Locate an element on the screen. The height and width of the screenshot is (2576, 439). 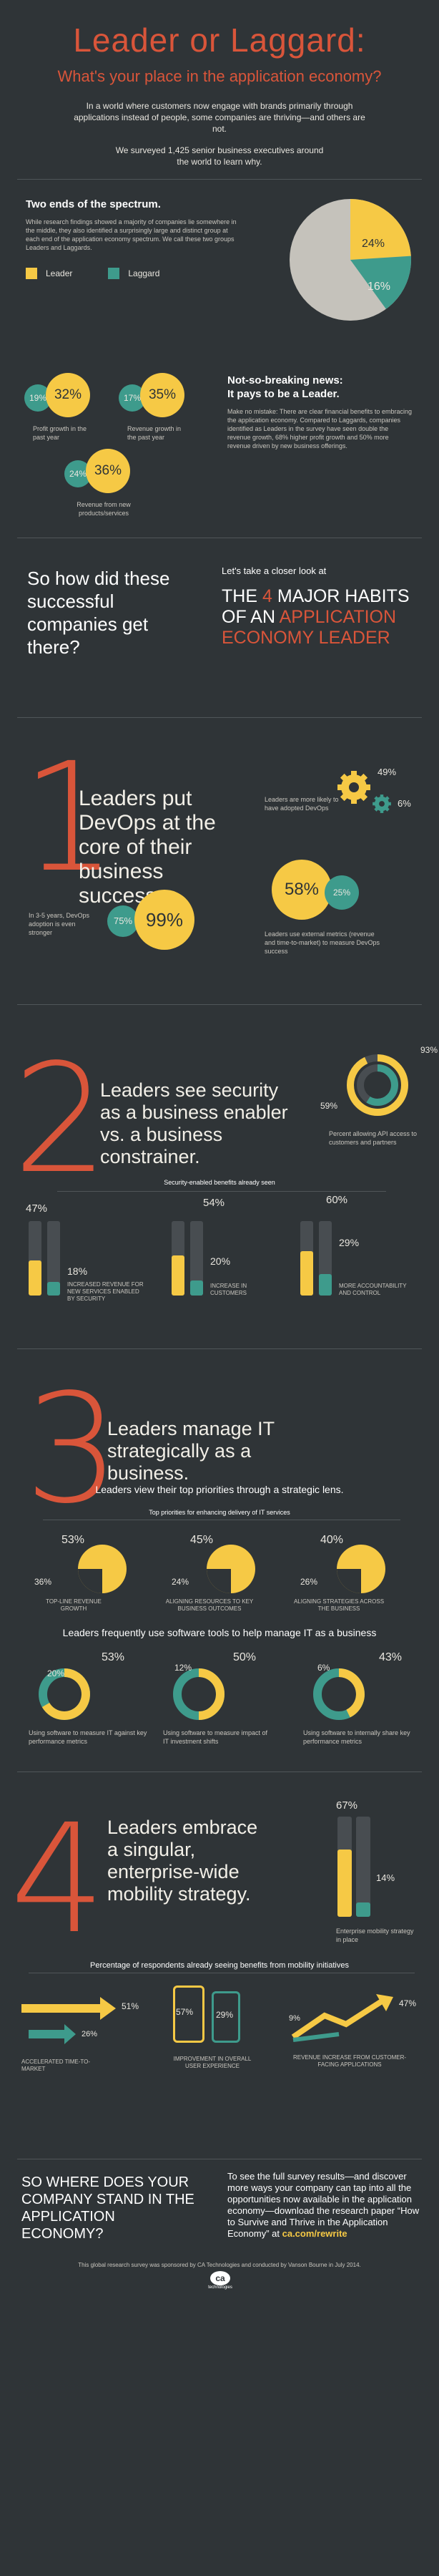
how-eco: ECONOMY LEADER is located at coordinates (306, 638).